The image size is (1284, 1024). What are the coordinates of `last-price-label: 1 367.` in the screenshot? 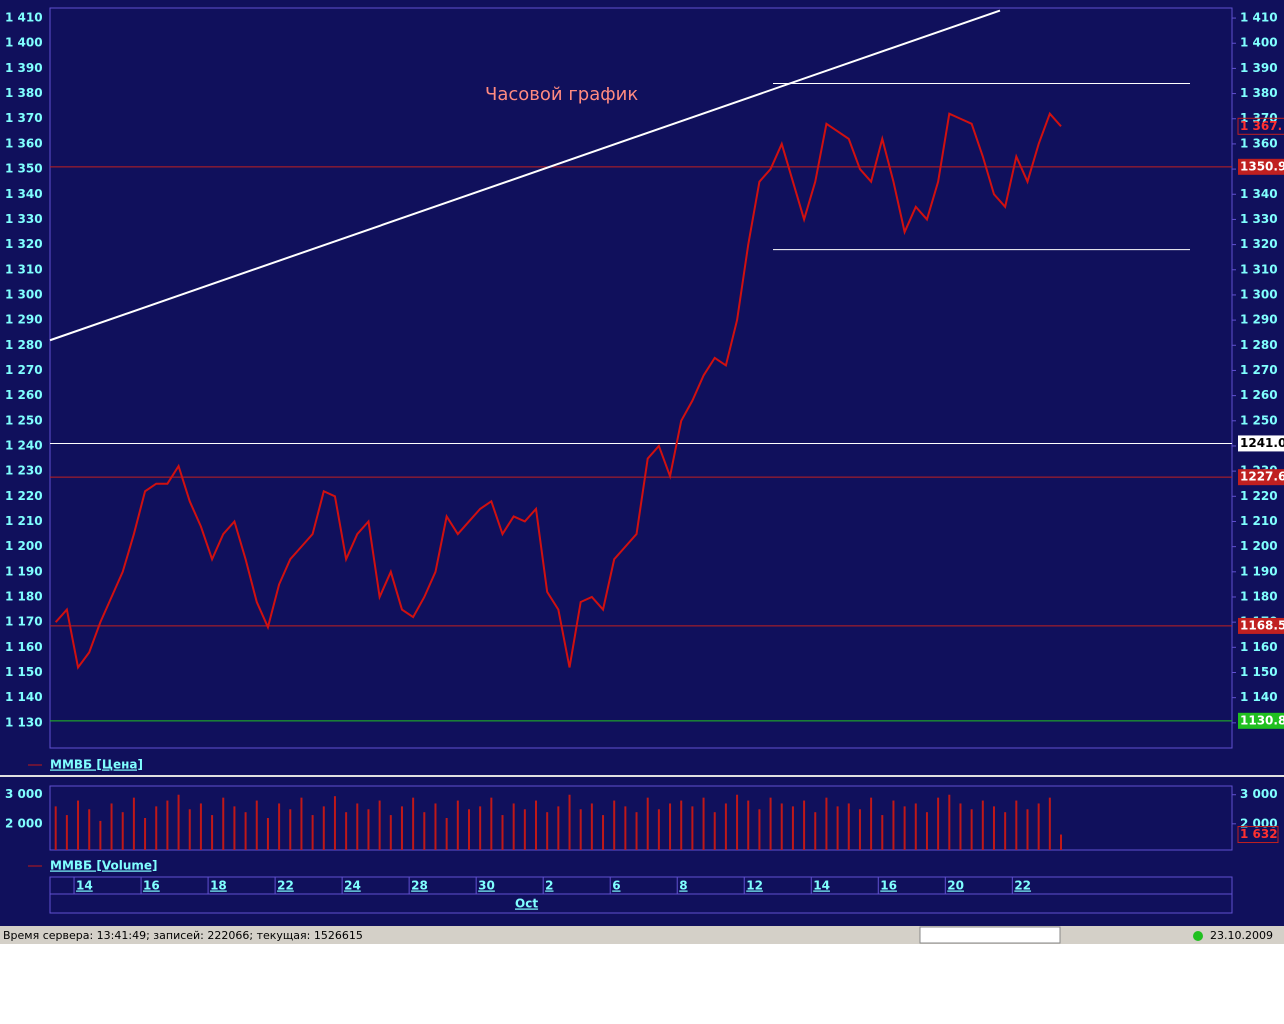 It's located at (1261, 126).